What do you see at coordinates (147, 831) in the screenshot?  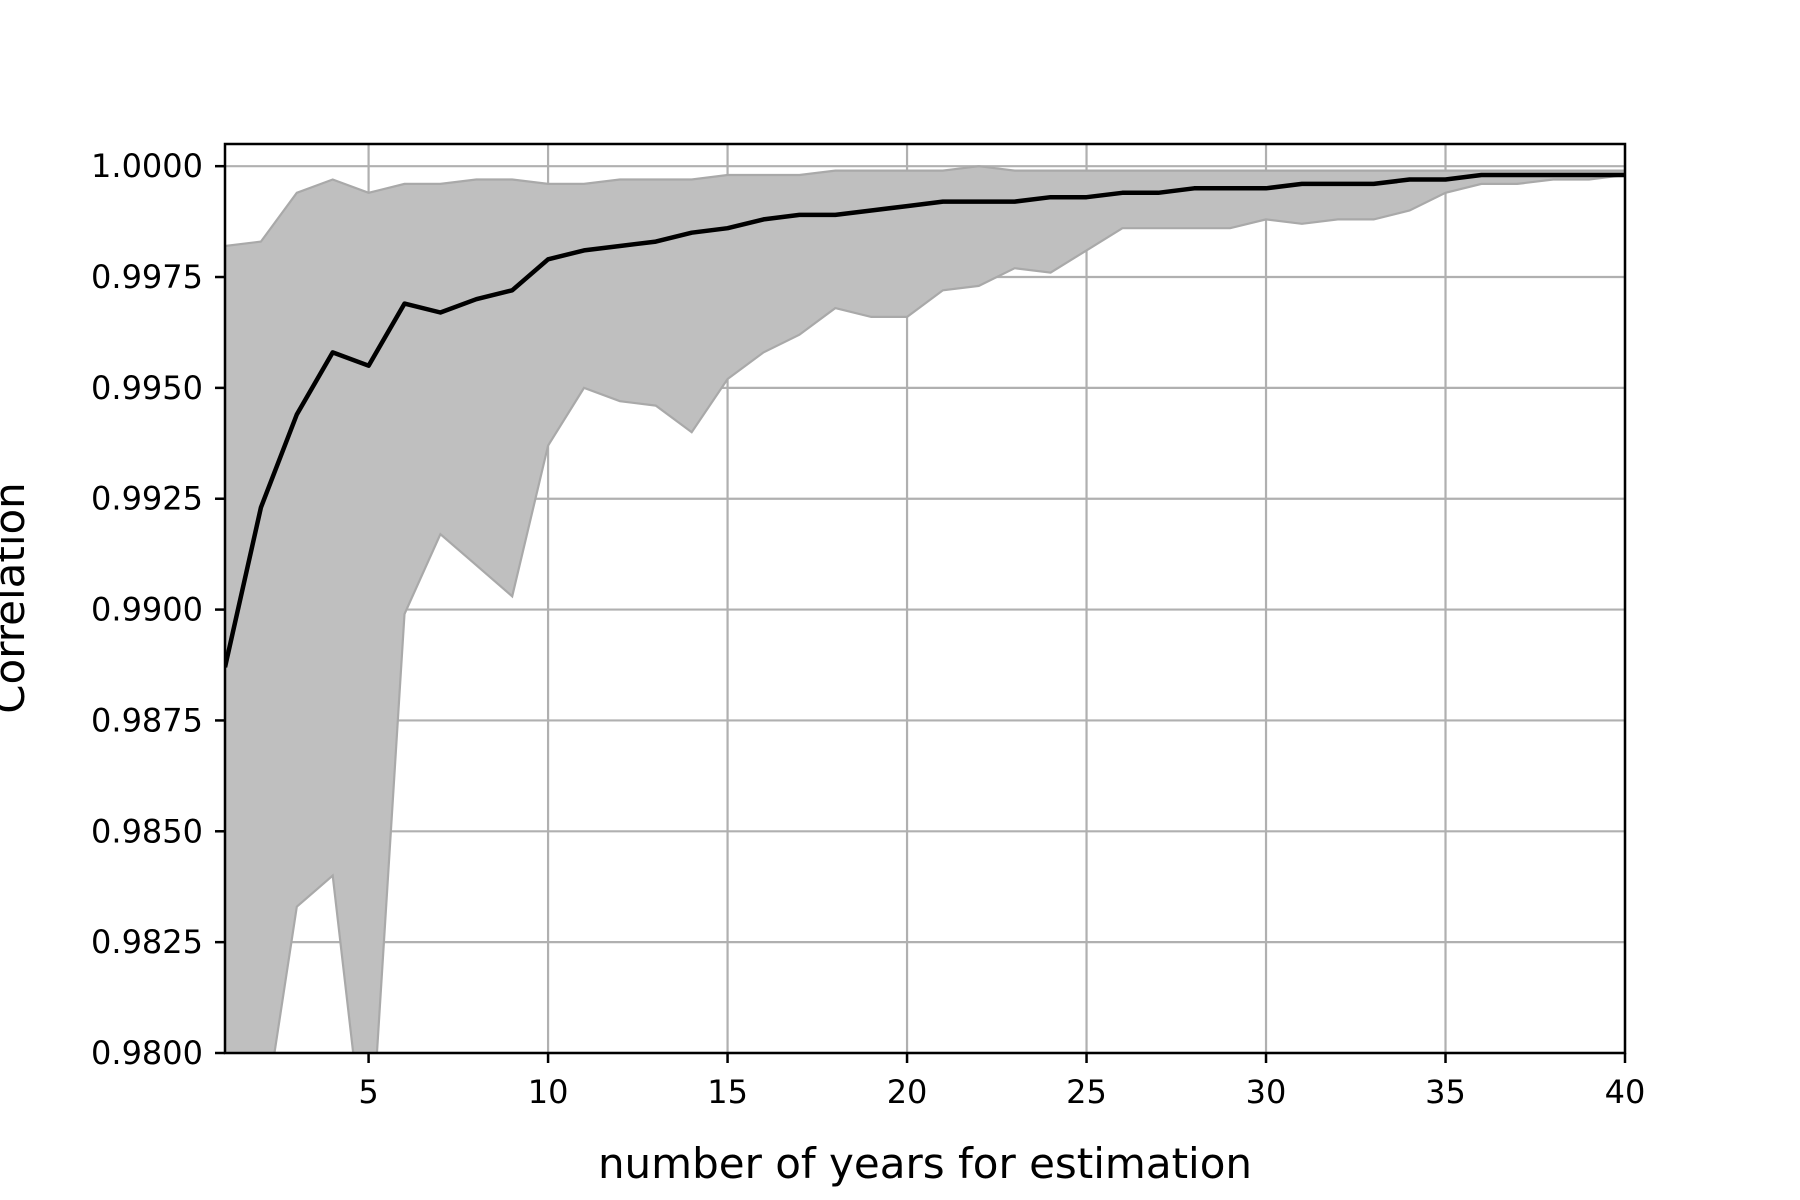 I see `y-tick-label: 0.9850` at bounding box center [147, 831].